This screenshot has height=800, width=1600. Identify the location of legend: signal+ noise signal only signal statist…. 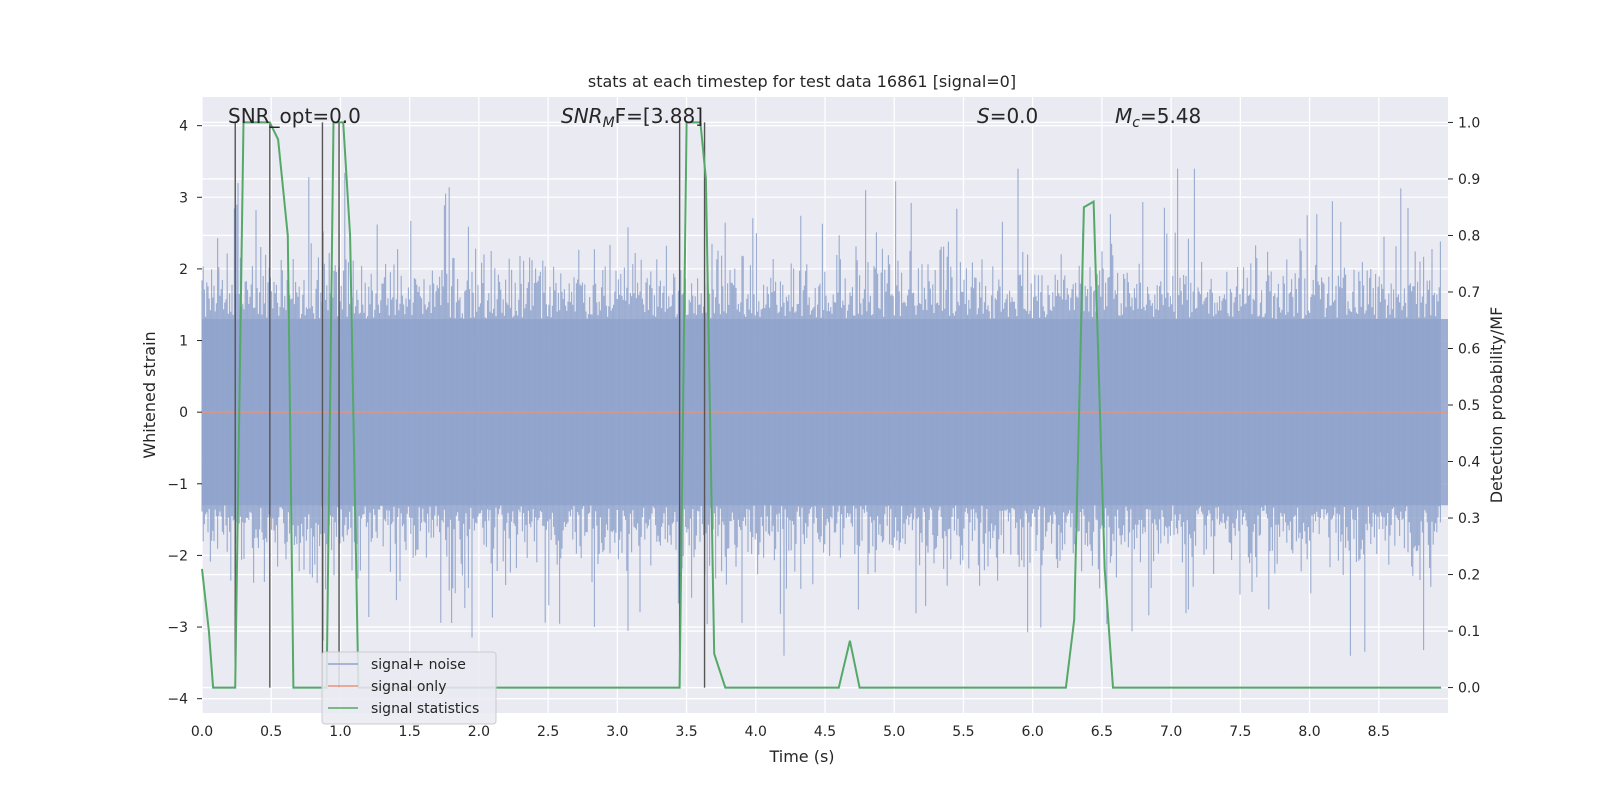
(409, 688).